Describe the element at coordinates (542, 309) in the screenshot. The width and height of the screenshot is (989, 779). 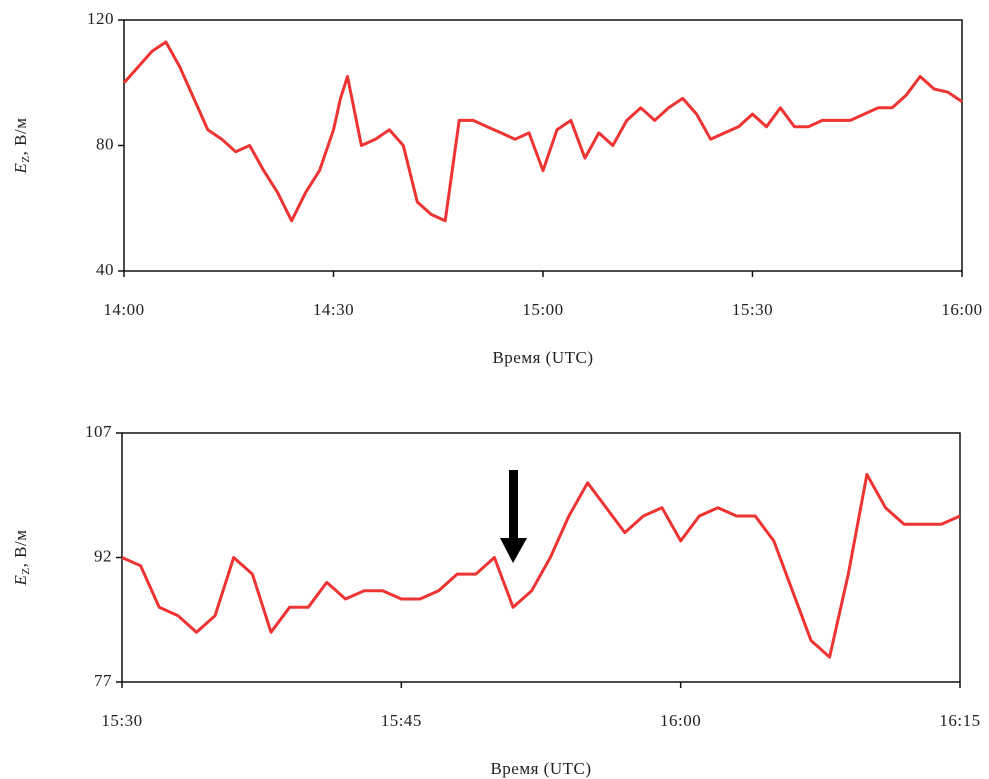
I see `x-tick-label: 15:00` at that location.